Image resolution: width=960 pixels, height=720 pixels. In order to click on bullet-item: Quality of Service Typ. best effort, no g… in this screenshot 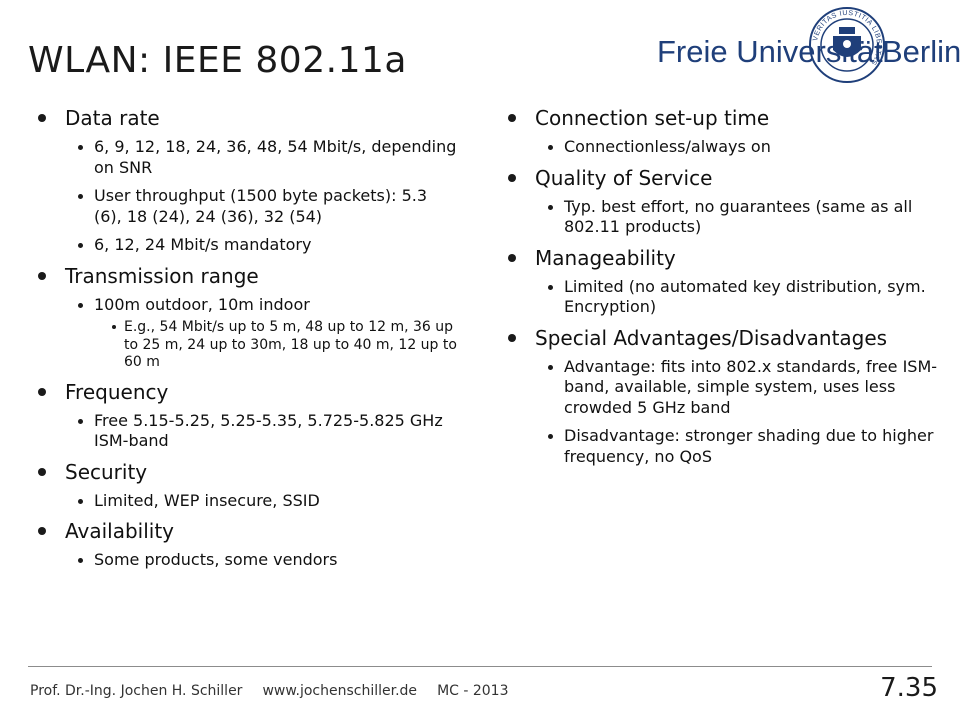, I will do `click(728, 202)`.